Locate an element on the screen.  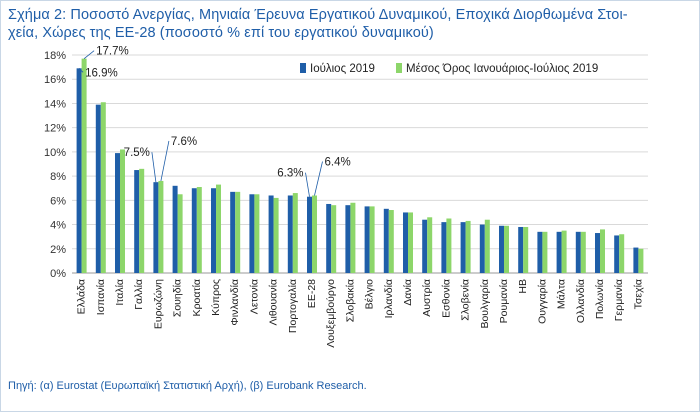
annotation-label: 7.5% is located at coordinates (137, 153).